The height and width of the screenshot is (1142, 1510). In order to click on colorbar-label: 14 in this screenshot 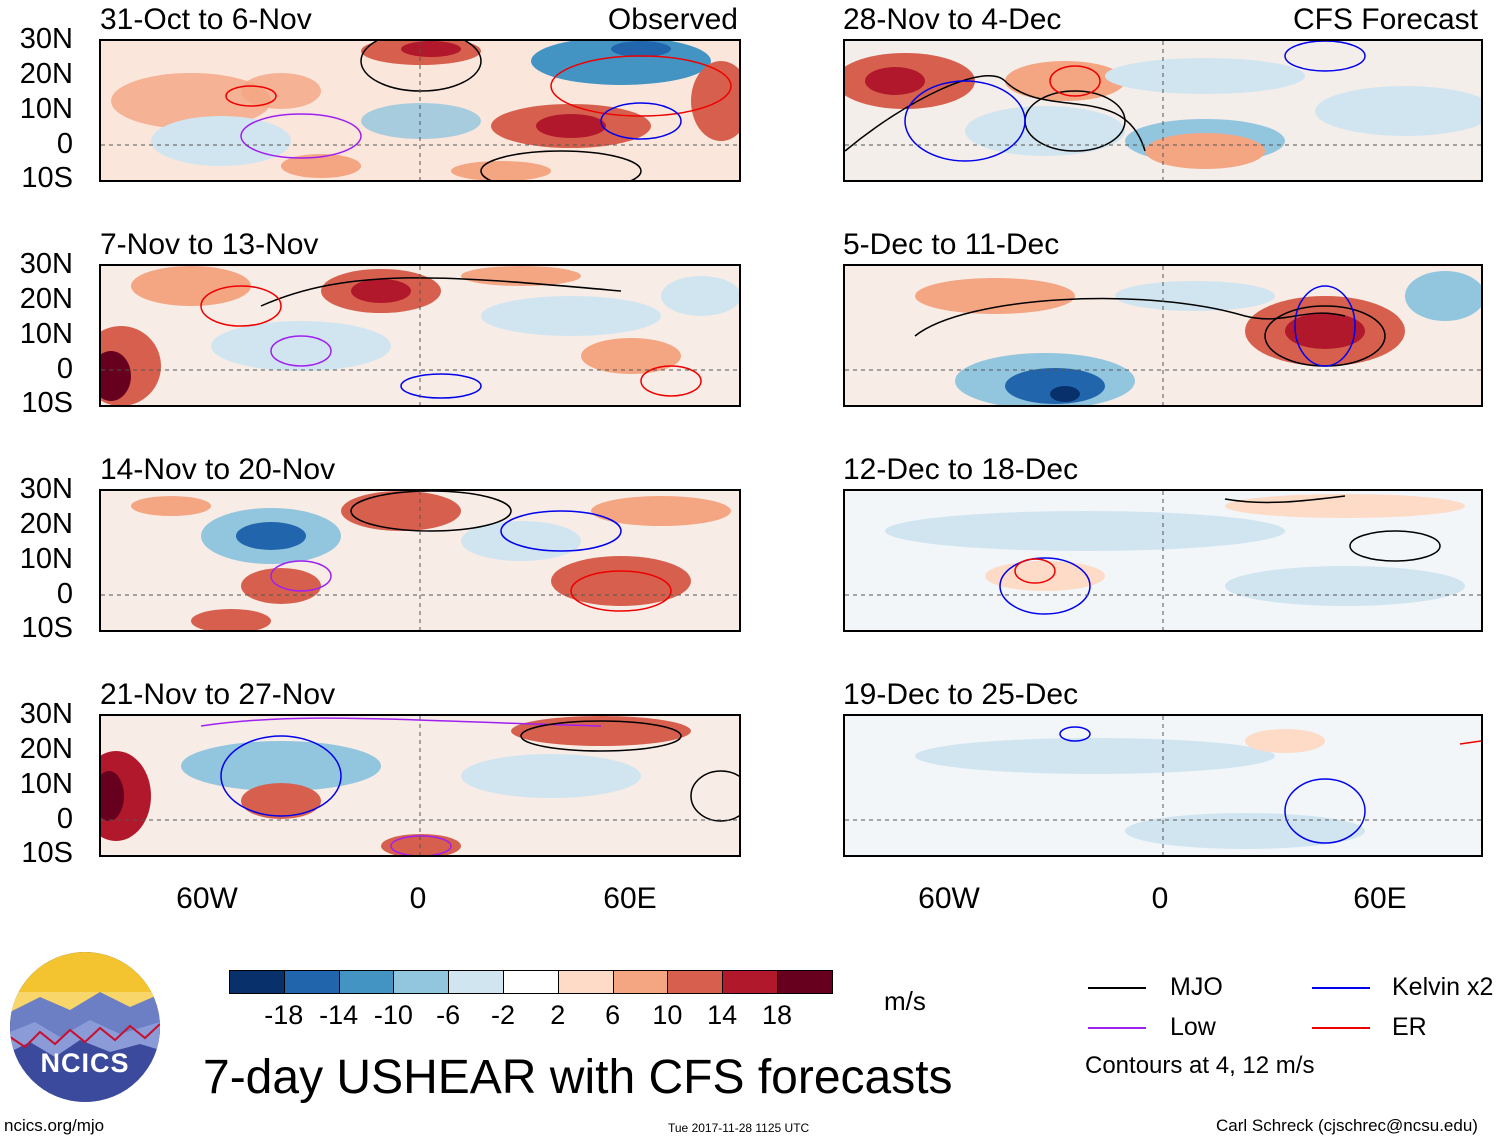, I will do `click(722, 1015)`.